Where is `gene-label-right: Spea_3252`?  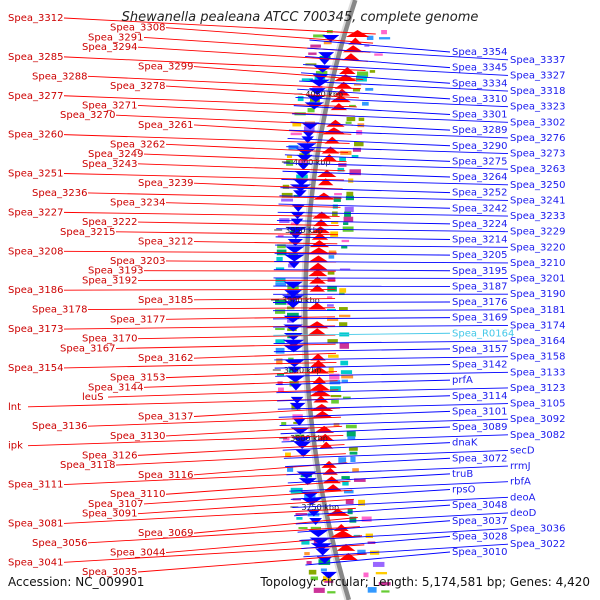 gene-label-right: Spea_3252 is located at coordinates (479, 193).